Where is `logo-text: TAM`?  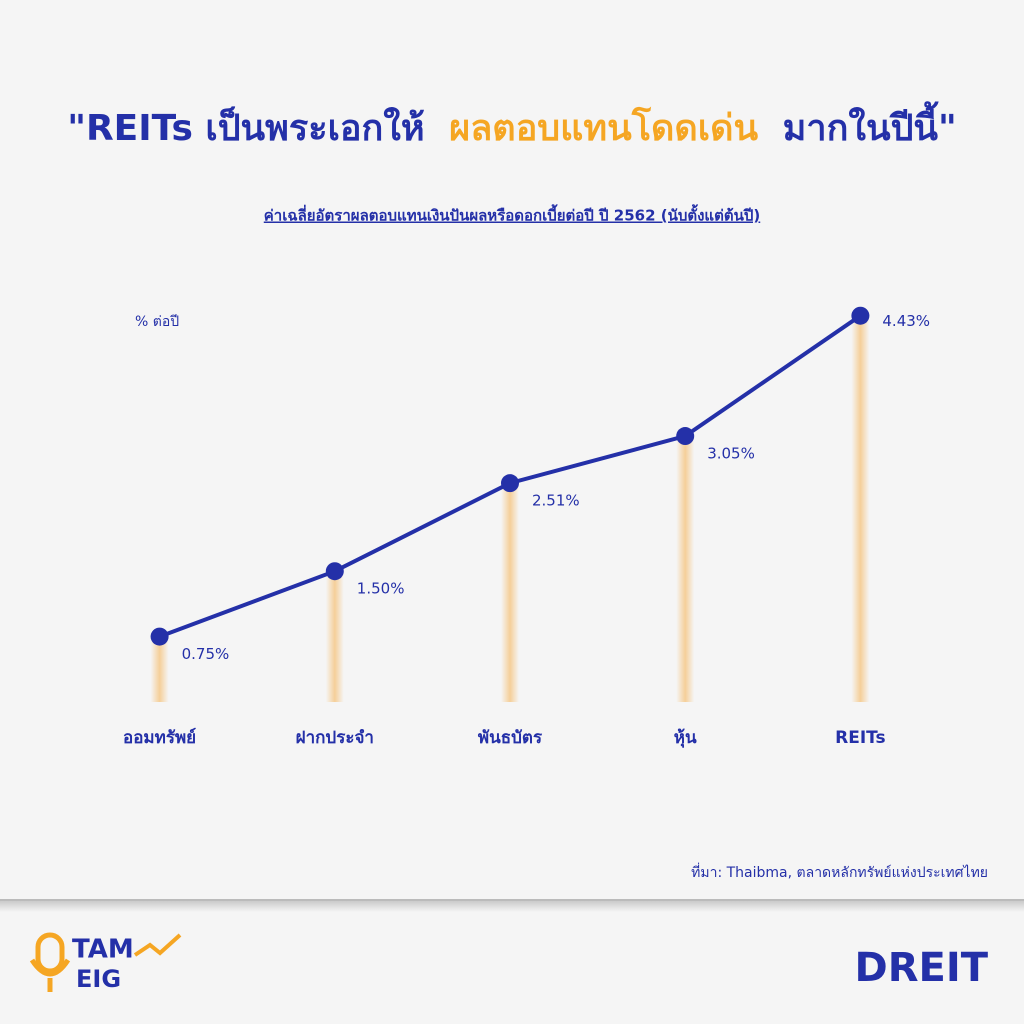
logo-text: TAM is located at coordinates (103, 950).